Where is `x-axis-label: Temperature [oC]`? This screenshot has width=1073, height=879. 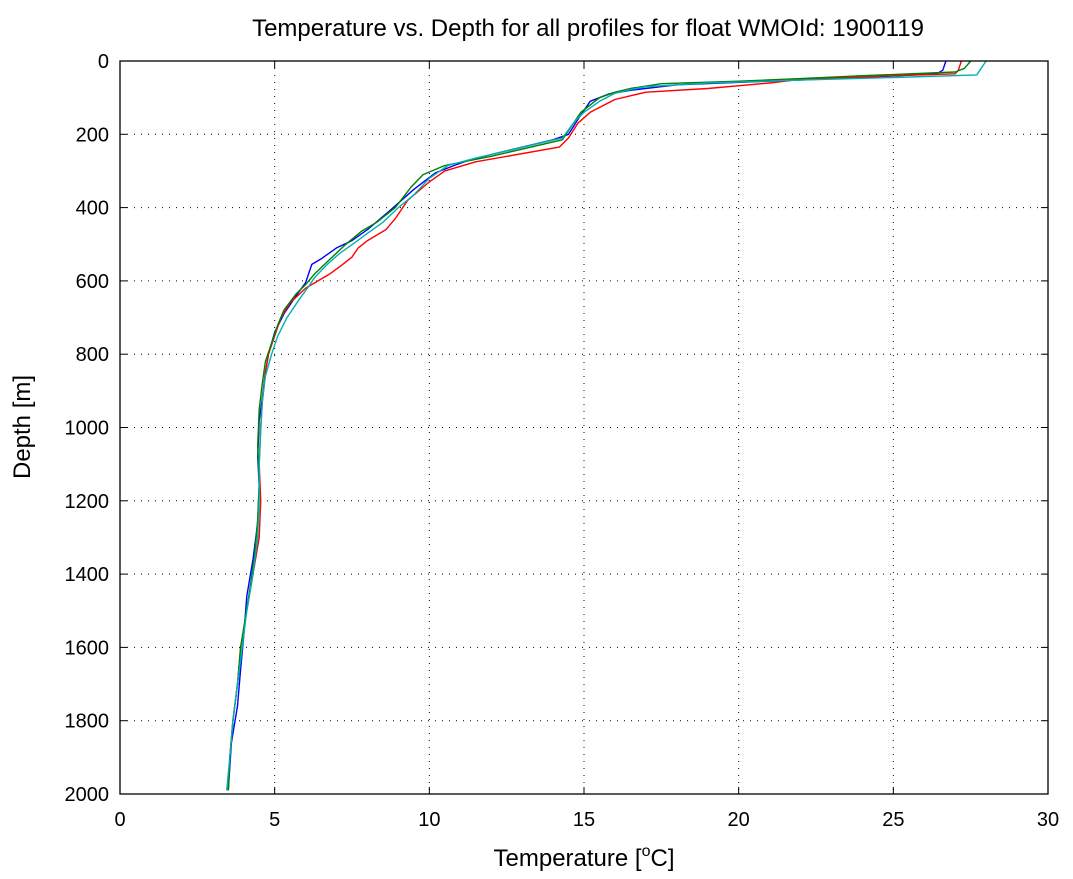 x-axis-label: Temperature [oC] is located at coordinates (584, 857).